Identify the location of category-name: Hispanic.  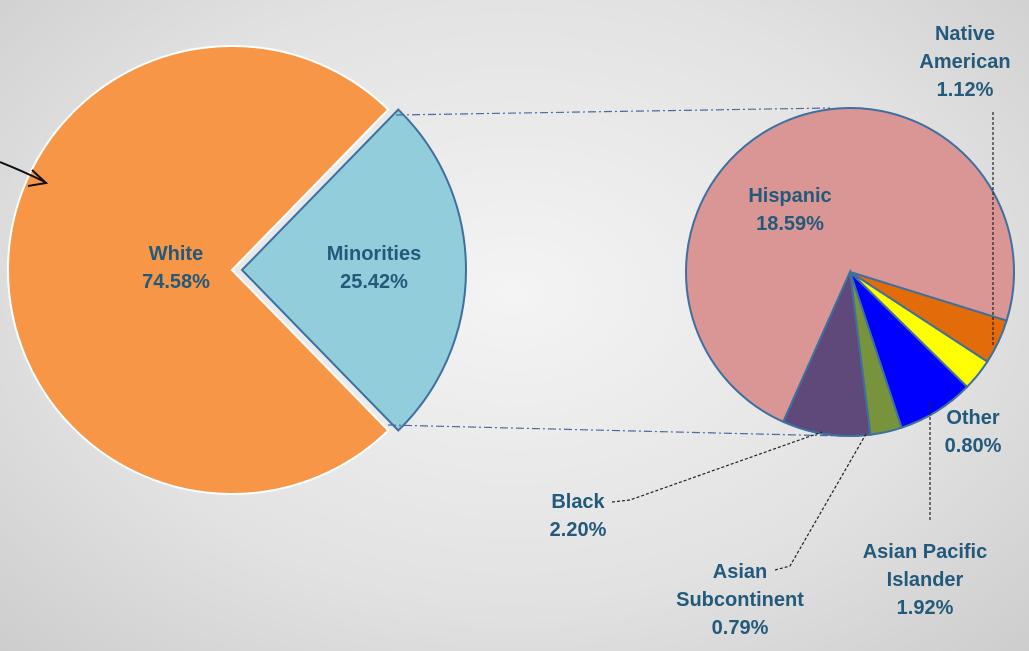
(790, 196).